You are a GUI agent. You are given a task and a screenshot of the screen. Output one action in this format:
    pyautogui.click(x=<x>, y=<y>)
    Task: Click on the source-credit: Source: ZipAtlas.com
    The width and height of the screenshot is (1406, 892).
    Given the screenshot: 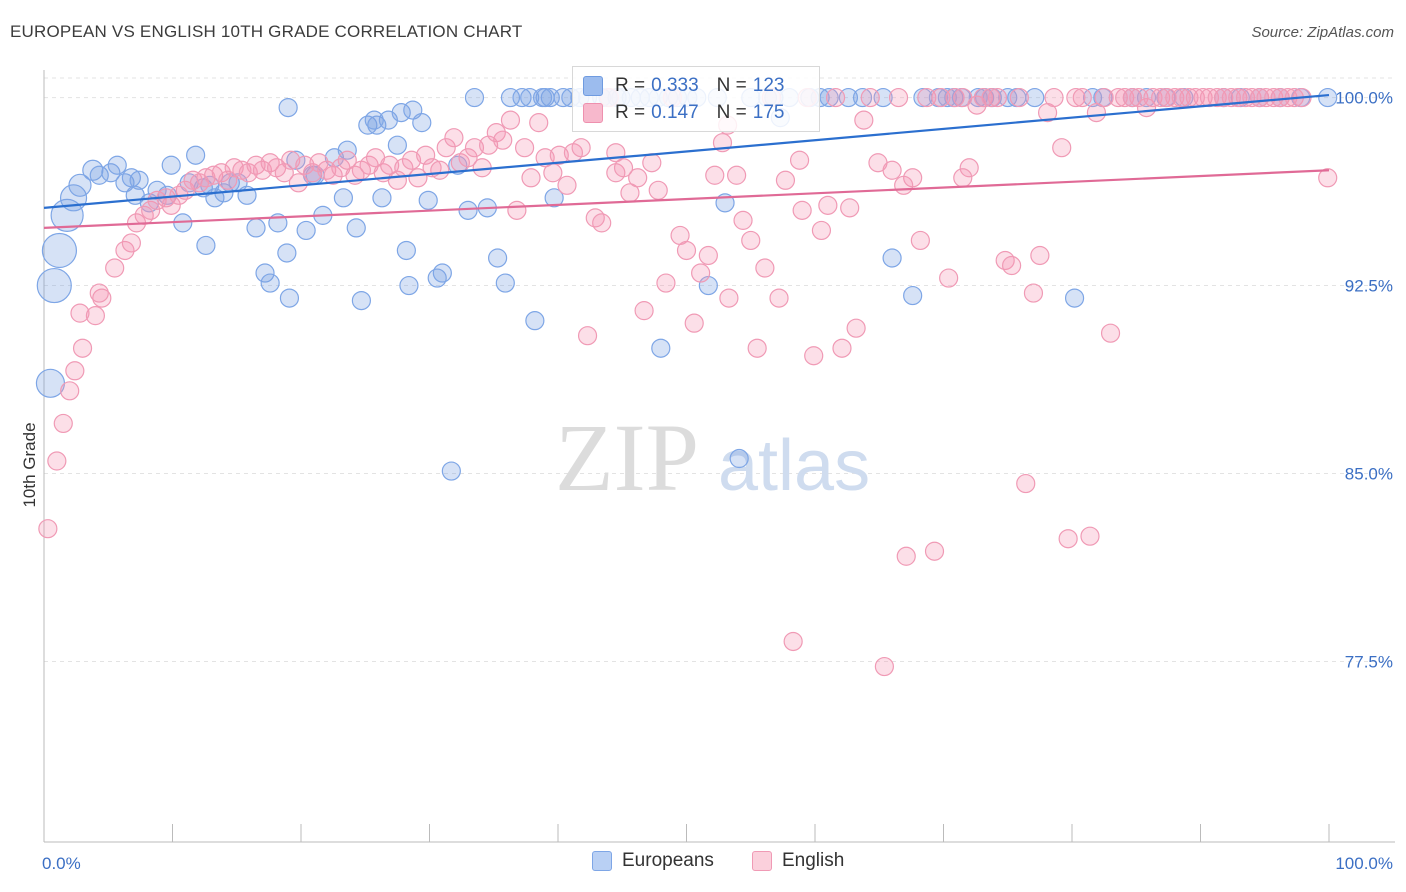 What is the action you would take?
    pyautogui.click(x=1322, y=32)
    